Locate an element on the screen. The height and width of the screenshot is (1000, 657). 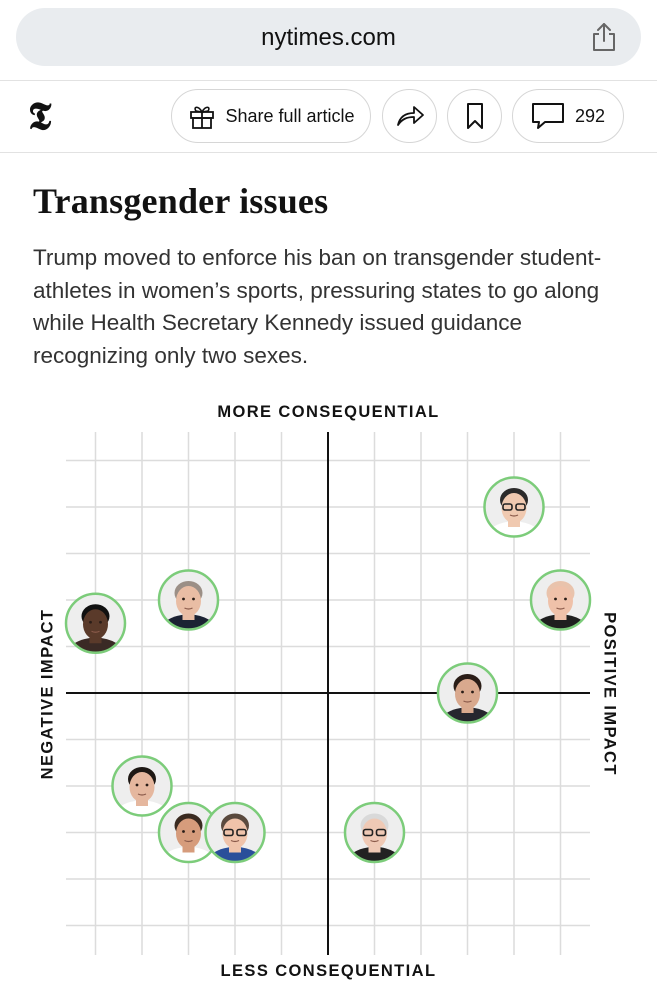
share-full-article-label: Share full article is located at coordinates (290, 115).